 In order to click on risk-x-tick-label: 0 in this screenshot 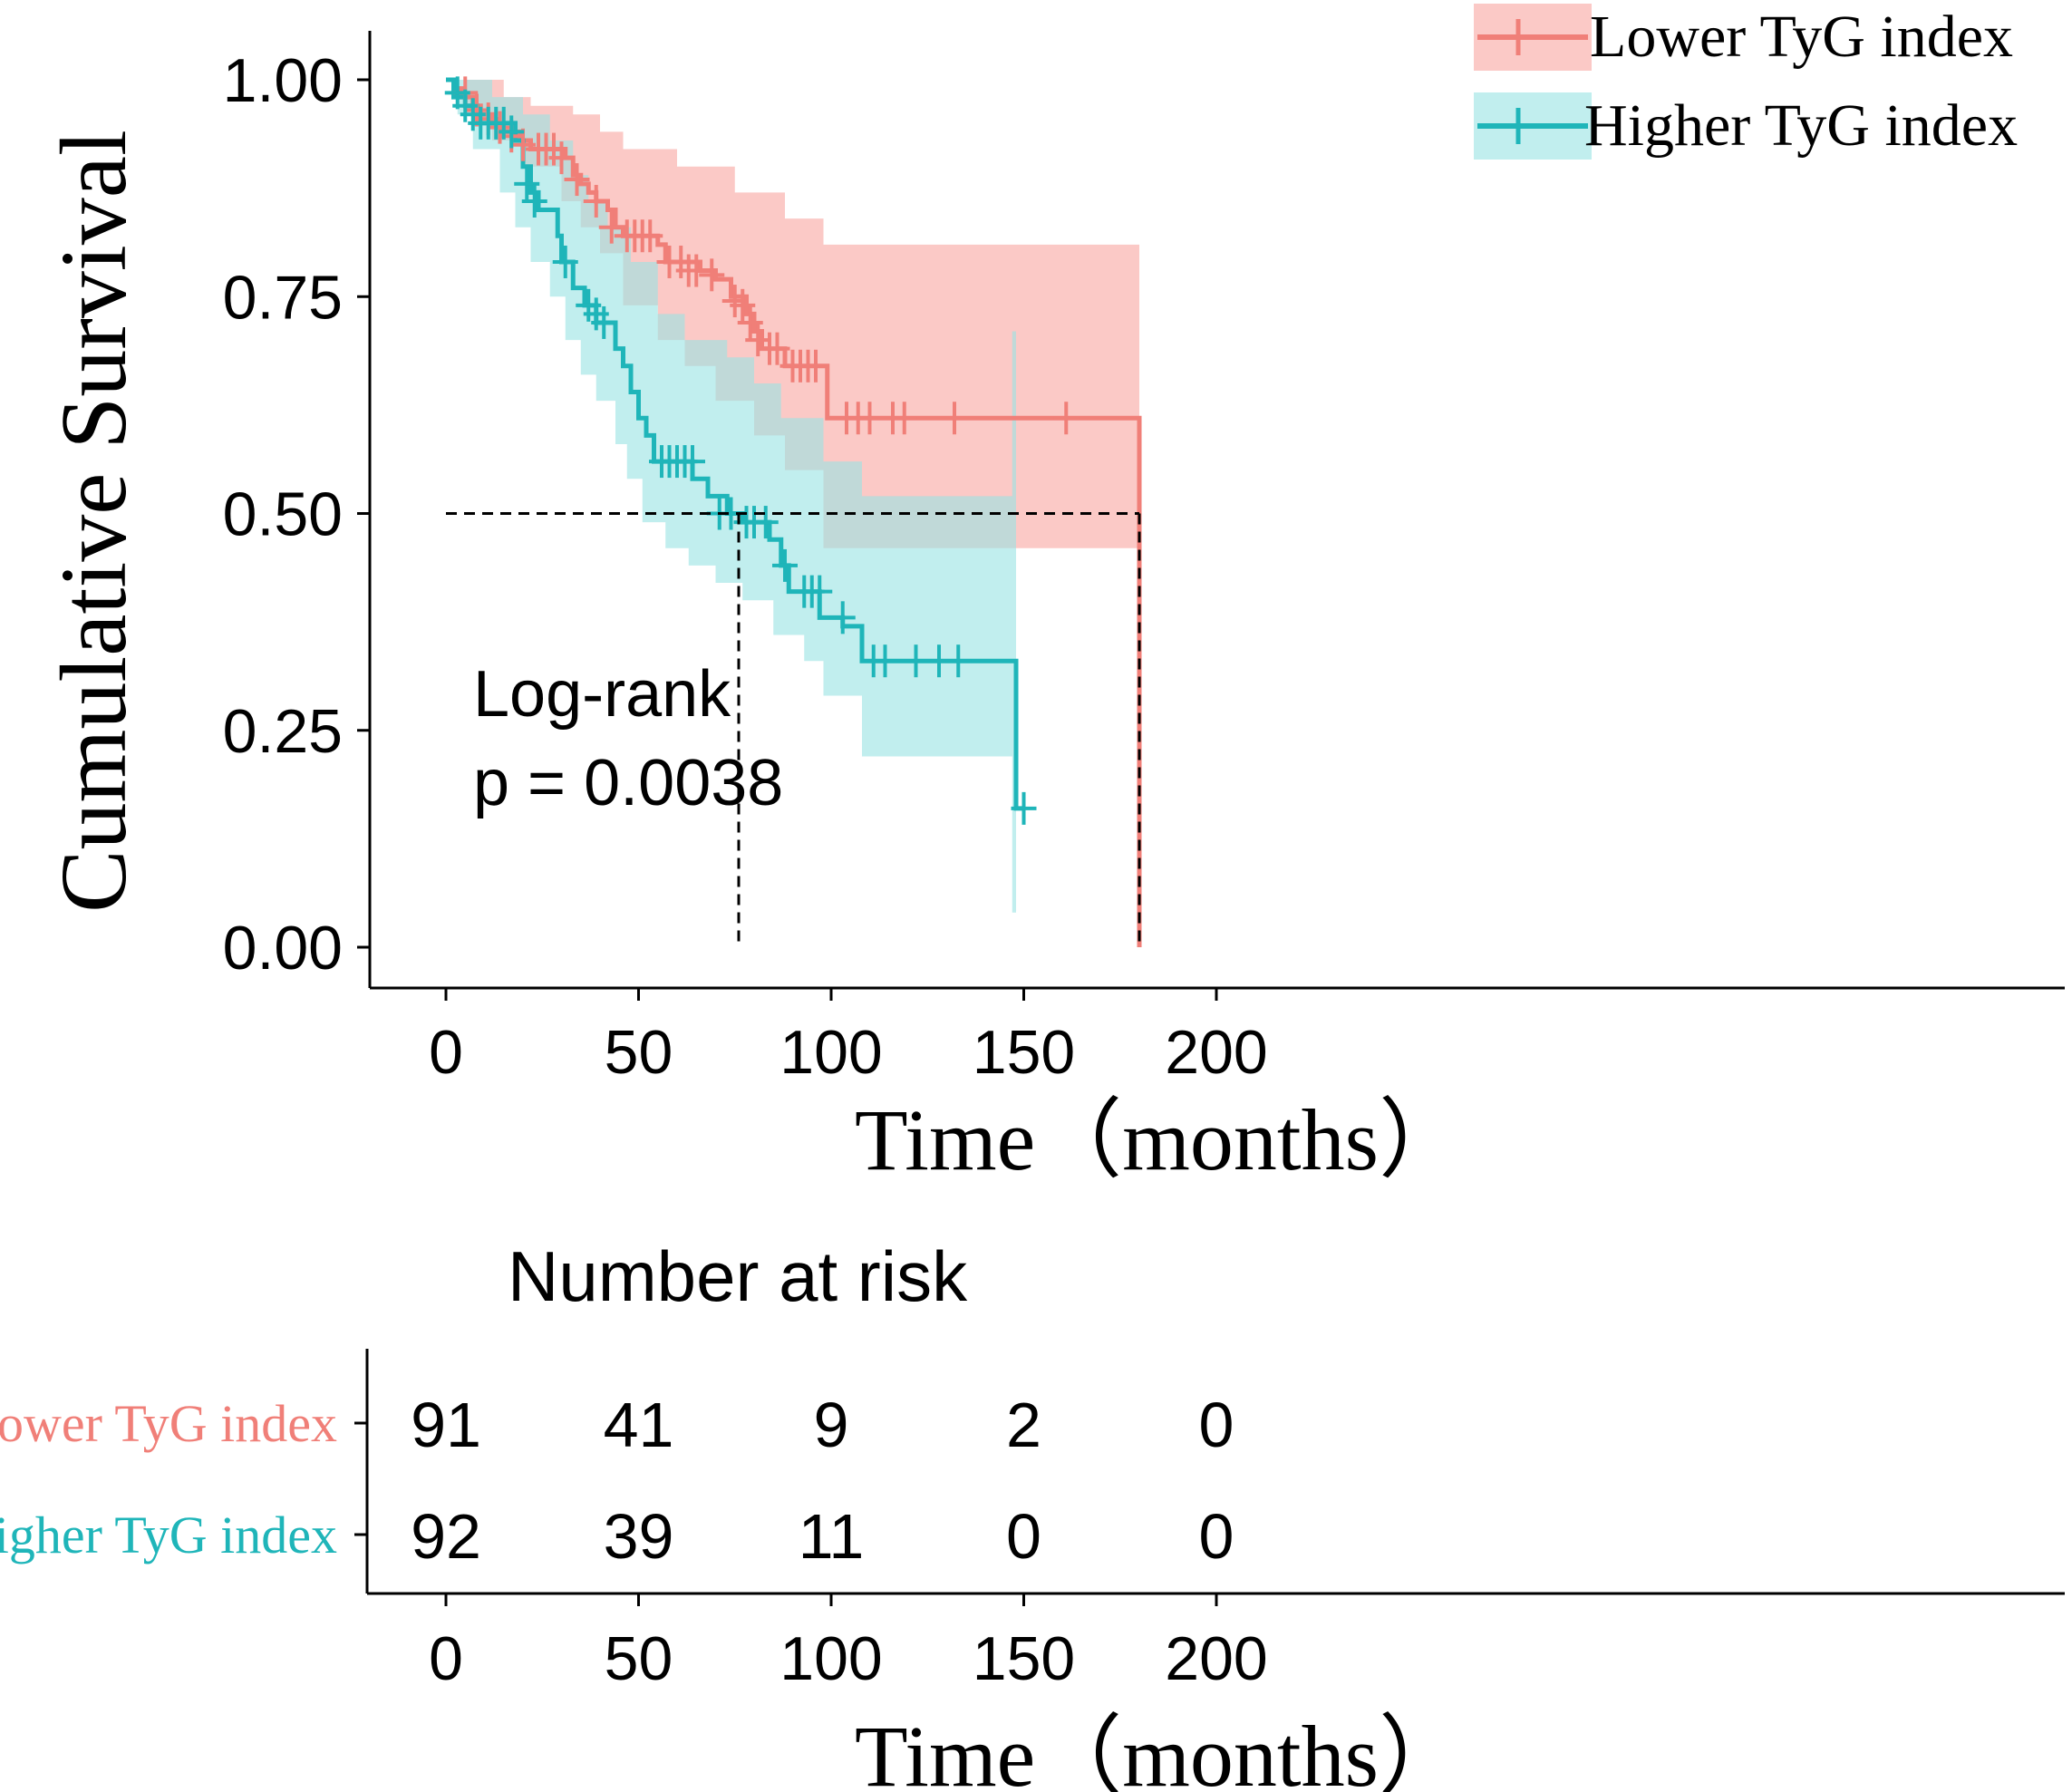, I will do `click(446, 1659)`.